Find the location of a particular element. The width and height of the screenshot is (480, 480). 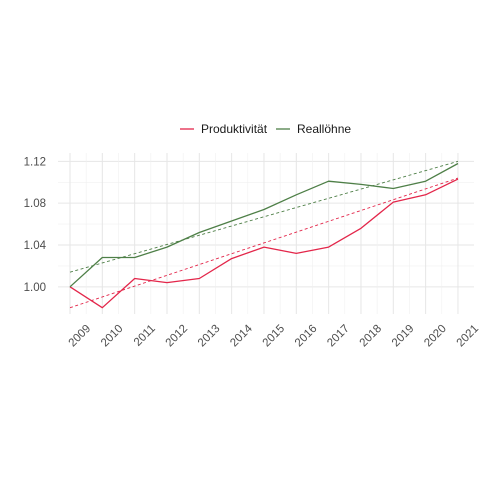

legend: Produktivität Reallöhne is located at coordinates (265, 129).